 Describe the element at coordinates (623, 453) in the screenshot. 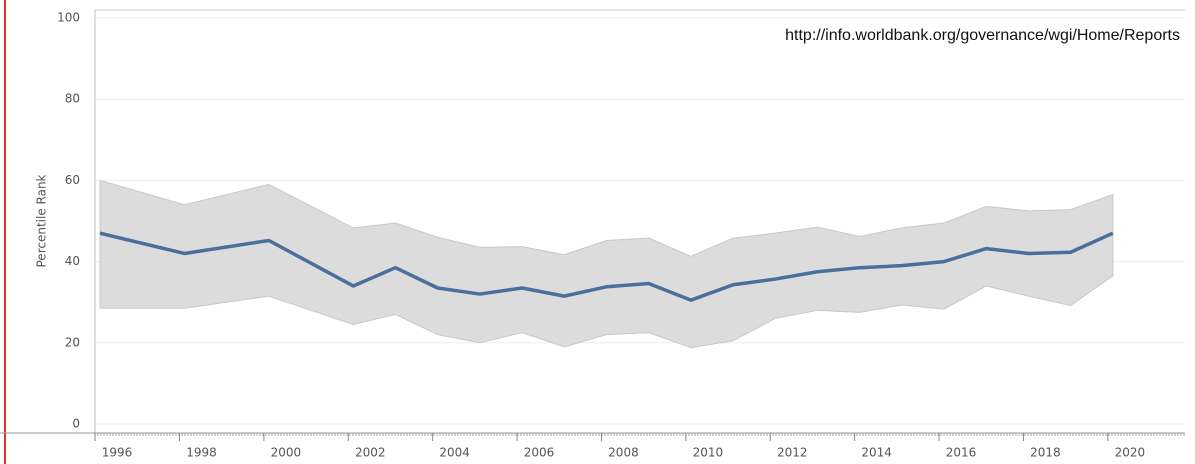

I see `x-tick-label: 2008` at that location.